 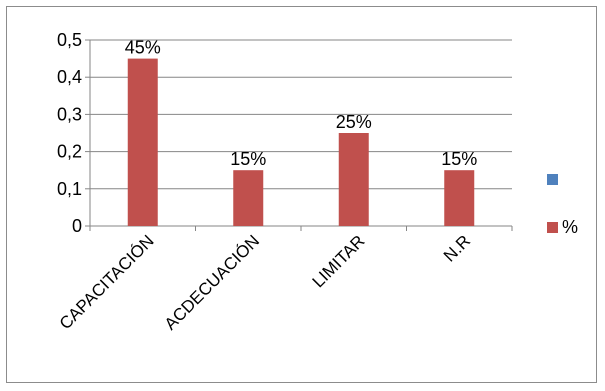 I want to click on x-category-label: N.R, so click(x=457, y=248).